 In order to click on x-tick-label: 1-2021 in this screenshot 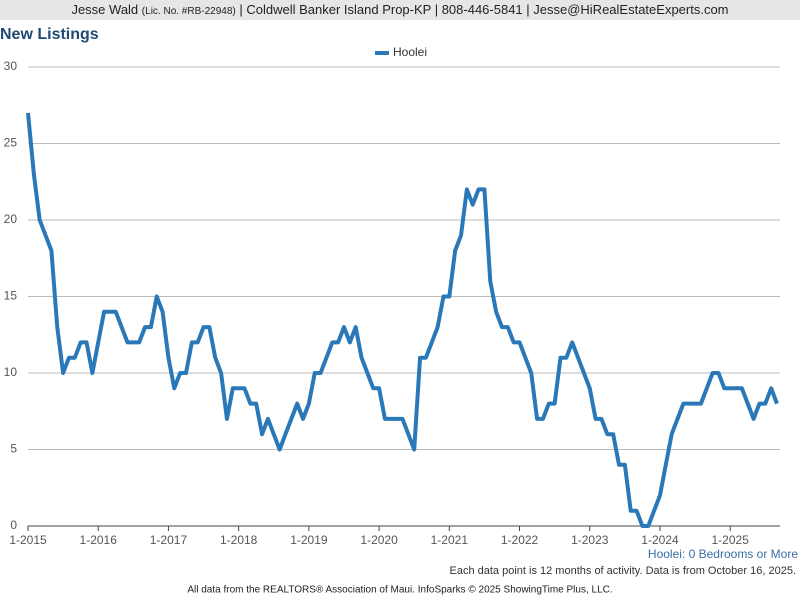, I will do `click(450, 540)`.